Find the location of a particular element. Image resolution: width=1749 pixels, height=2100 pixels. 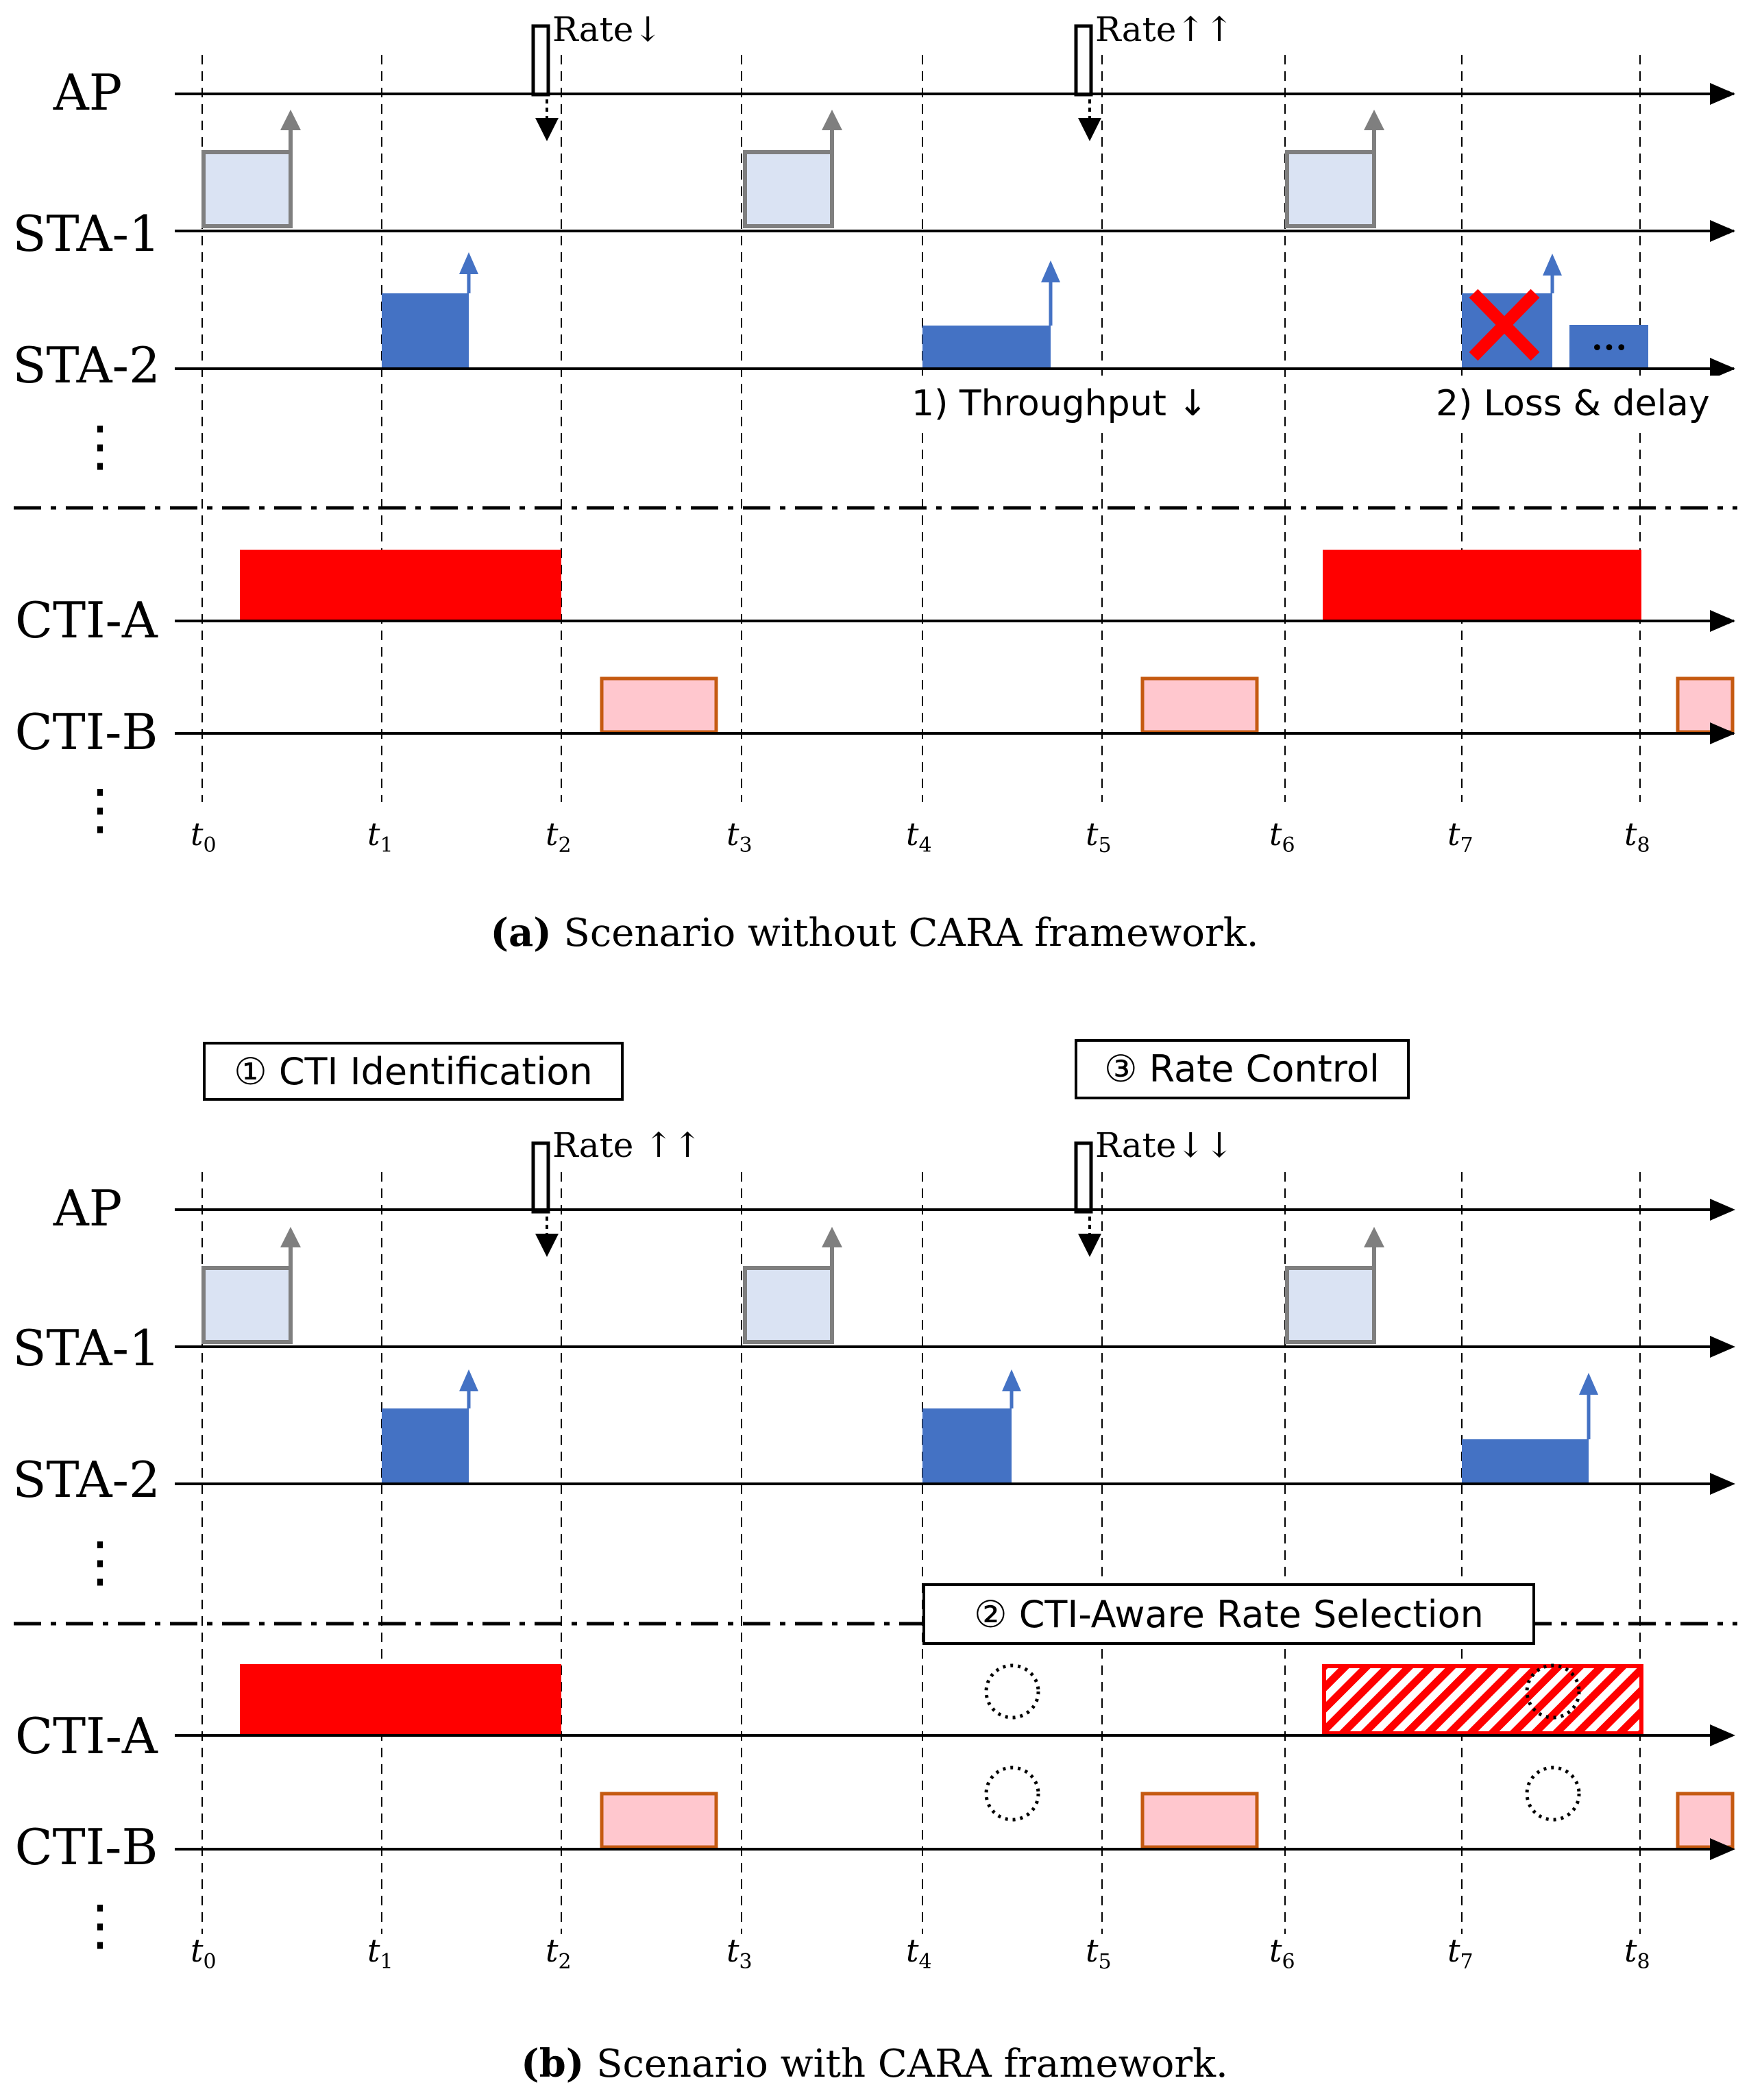

row-label-cti-b-b: CTI-B is located at coordinates (86, 1847).